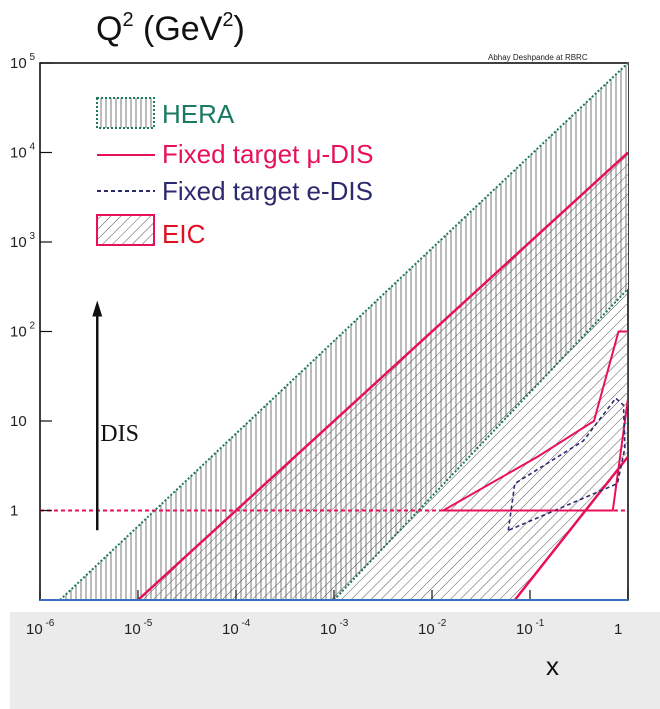 The width and height of the screenshot is (660, 709). I want to click on eic-lower-edge, so click(570, 527).